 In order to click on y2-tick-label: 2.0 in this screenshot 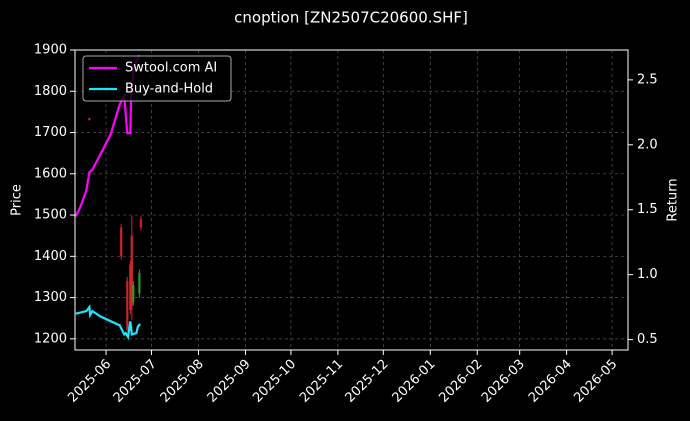, I will do `click(647, 144)`.